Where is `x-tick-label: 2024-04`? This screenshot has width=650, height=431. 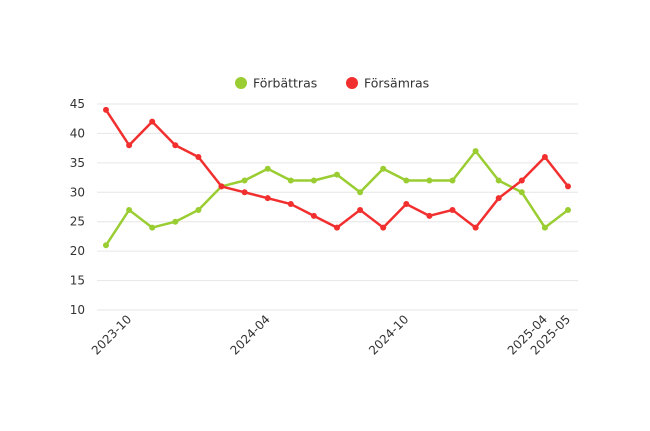
x-tick-label: 2024-04 is located at coordinates (249, 334).